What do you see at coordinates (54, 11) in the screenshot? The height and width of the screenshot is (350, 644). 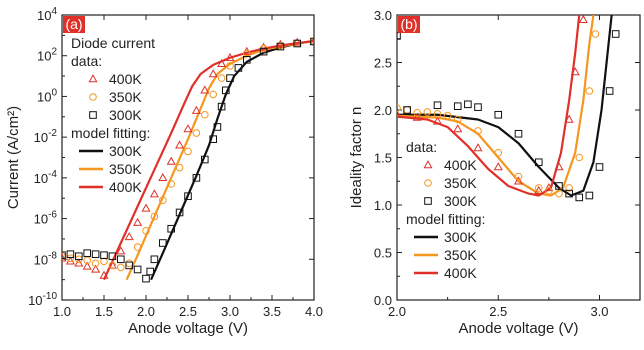 I see `y-tick-exponent: 4` at bounding box center [54, 11].